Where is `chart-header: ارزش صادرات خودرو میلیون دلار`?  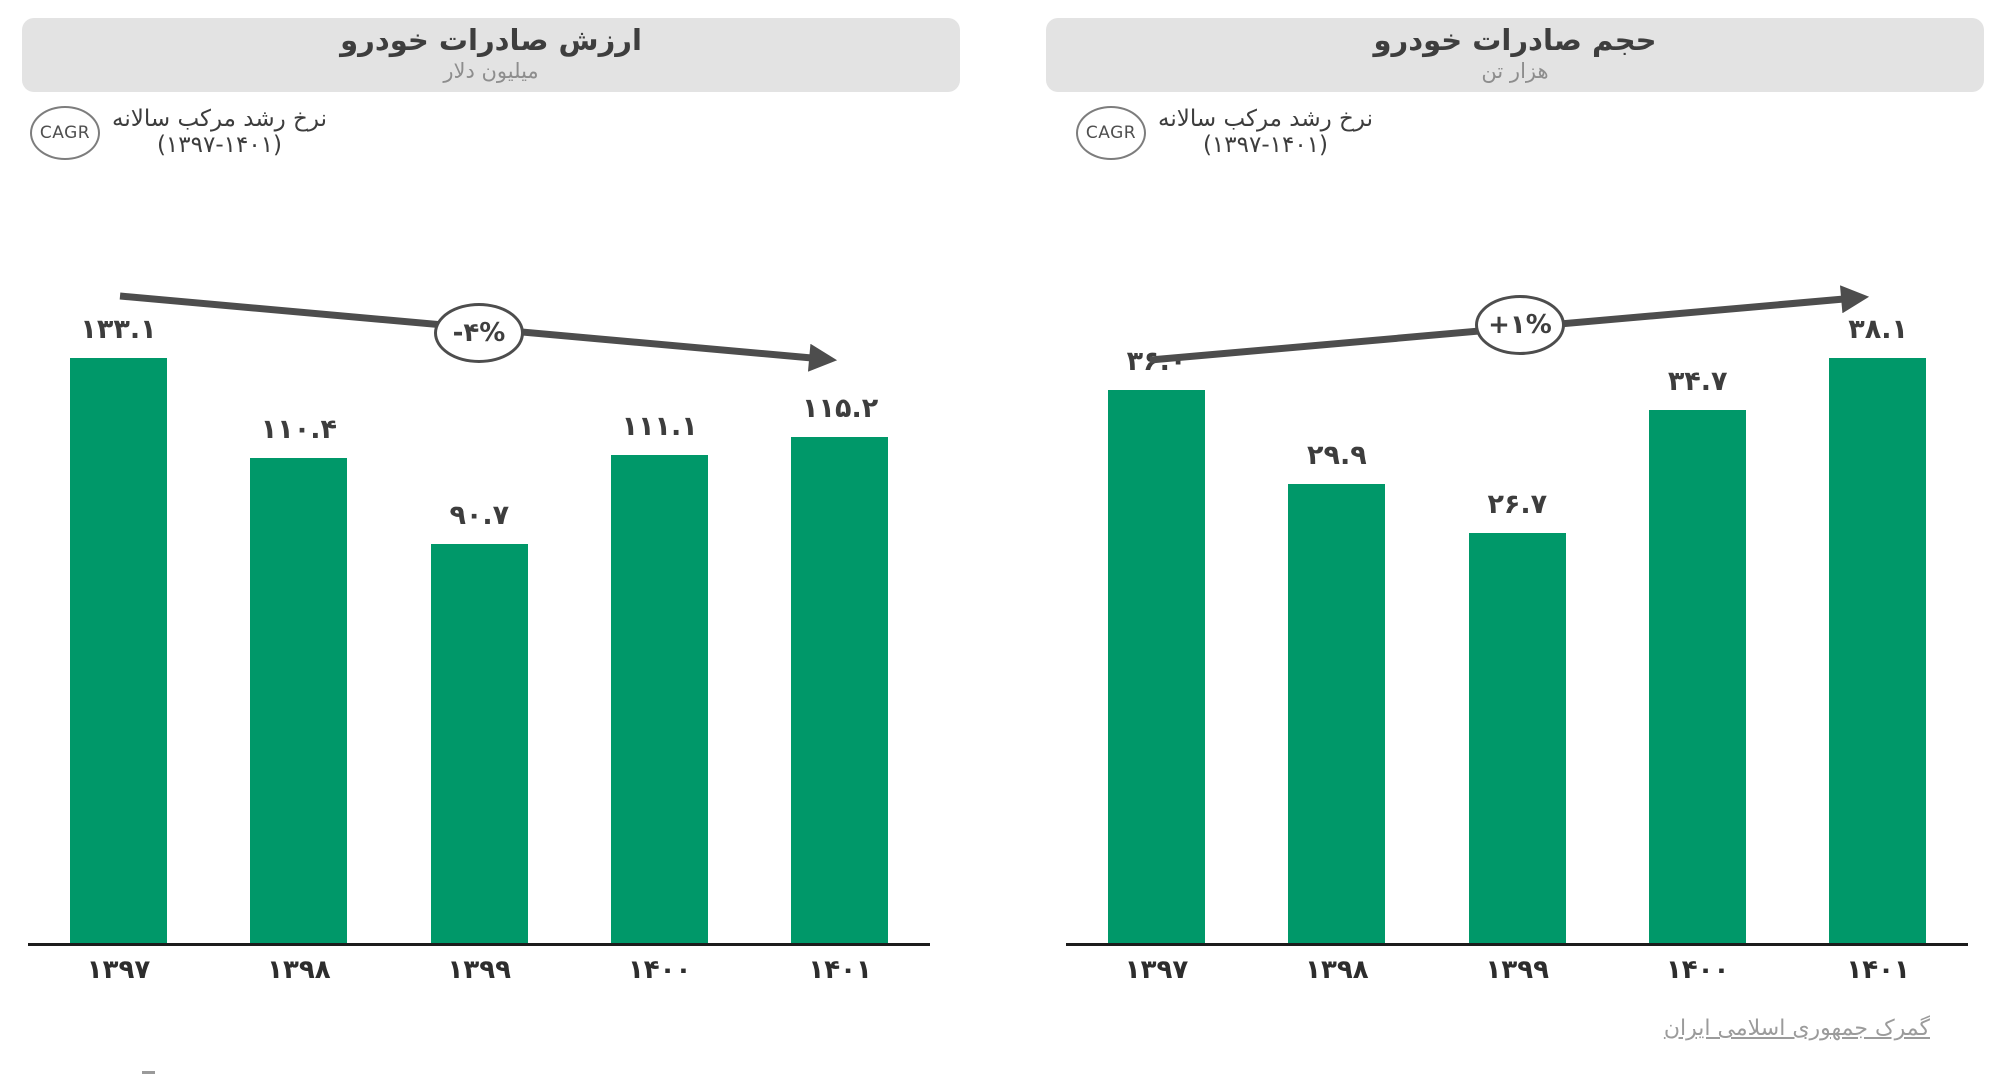 chart-header: ارزش صادرات خودرو میلیون دلار is located at coordinates (491, 55).